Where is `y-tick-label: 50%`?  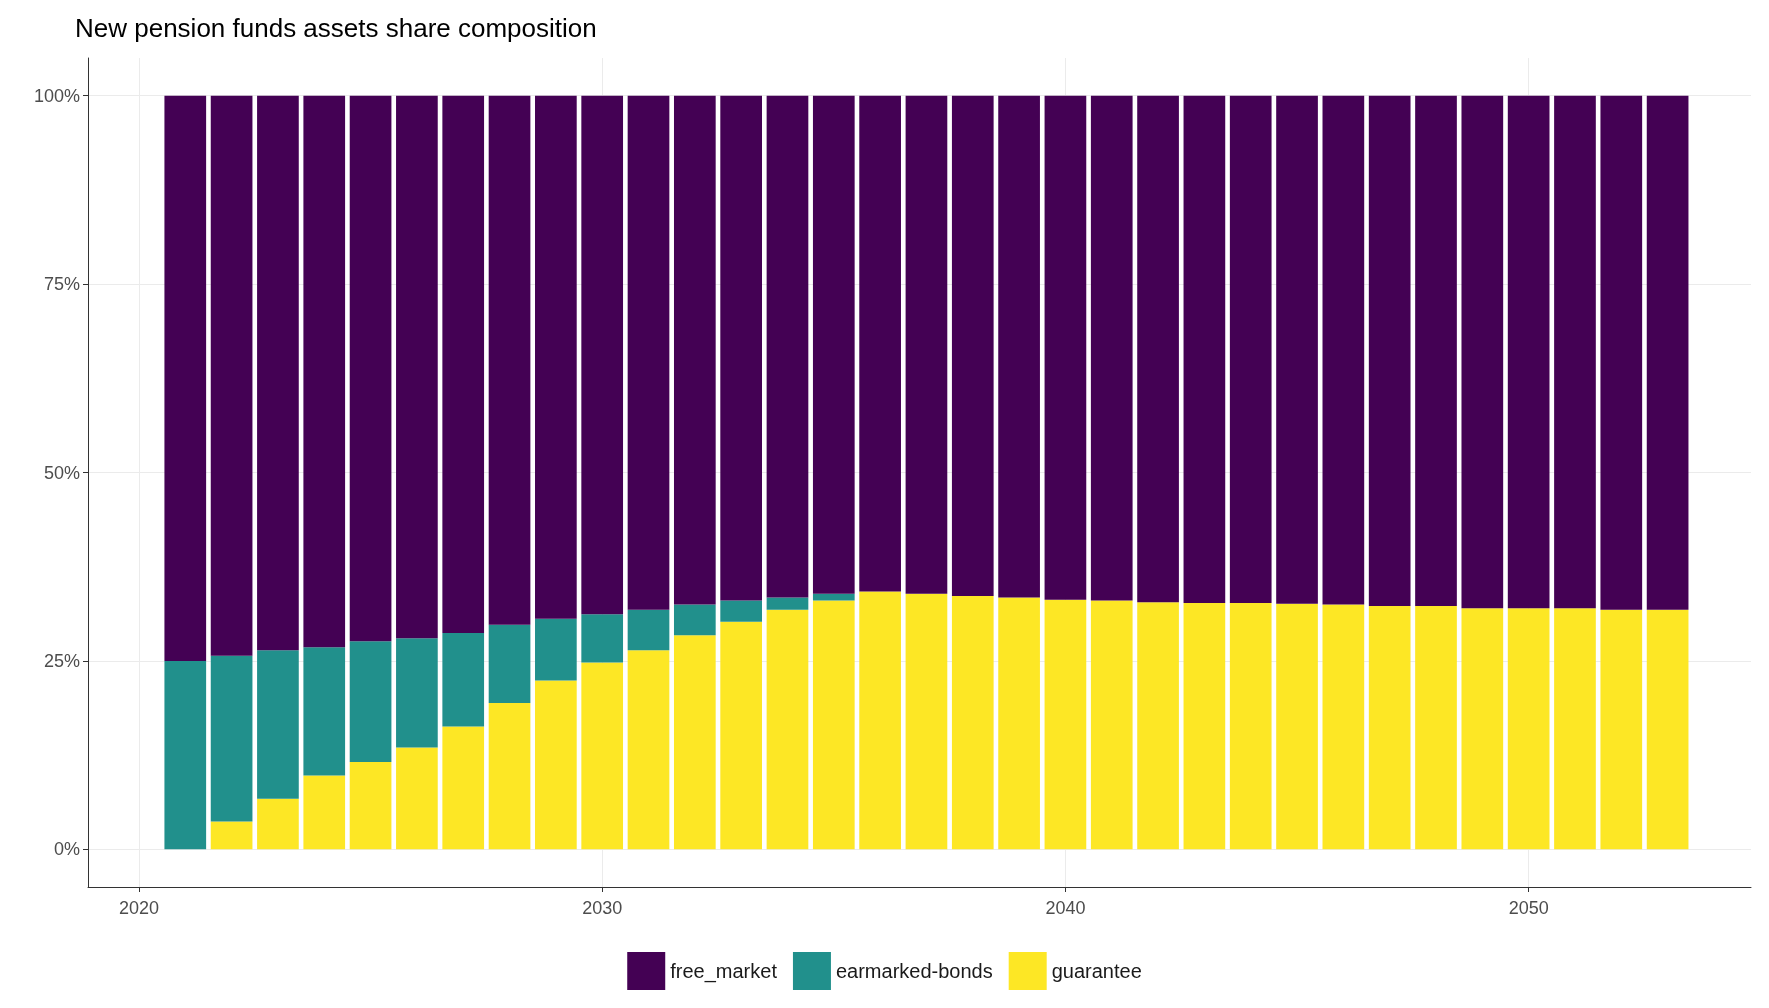
y-tick-label: 50% is located at coordinates (61, 472).